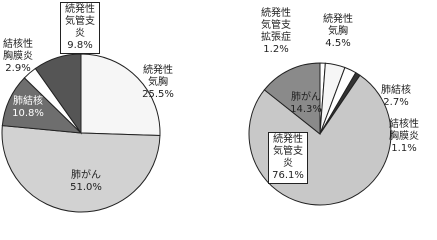  What do you see at coordinates (396, 102) in the screenshot?
I see `slice-value: 2.7%` at bounding box center [396, 102].